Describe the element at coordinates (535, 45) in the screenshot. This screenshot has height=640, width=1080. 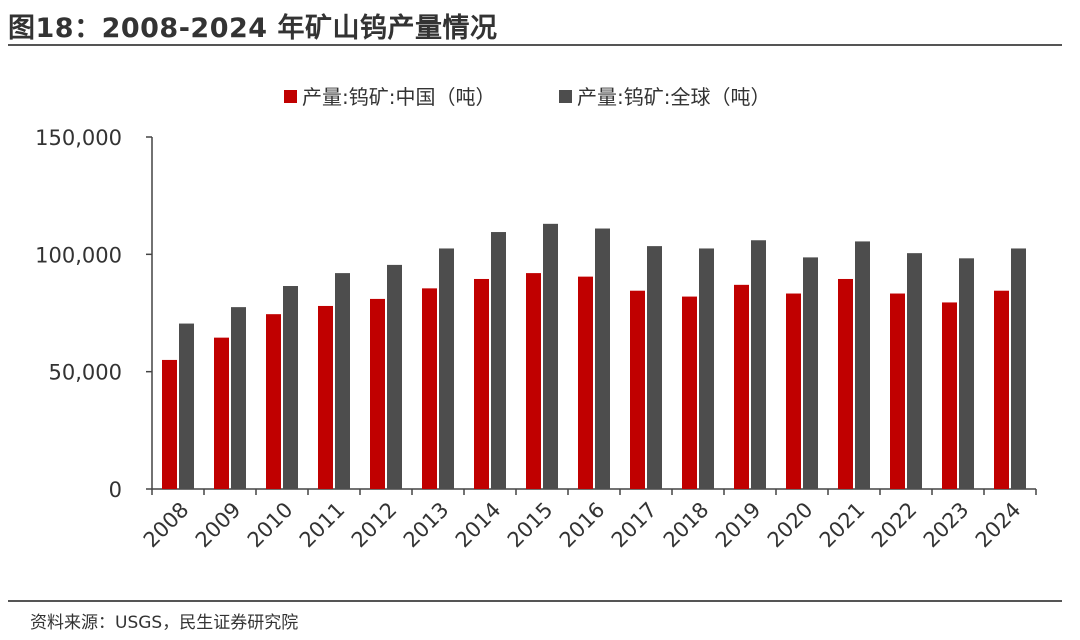
I see `title-divider` at that location.